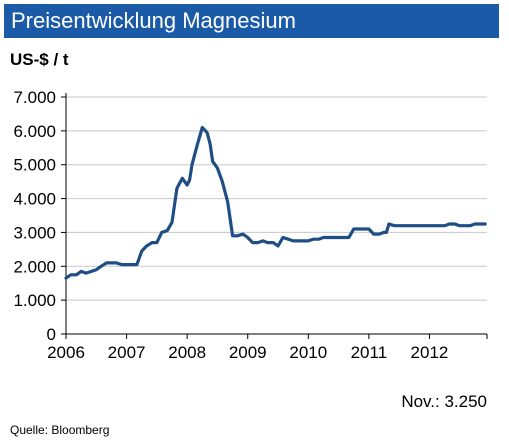 The height and width of the screenshot is (445, 509). I want to click on chart-title: Preisentwicklung Magnesium, so click(153, 20).